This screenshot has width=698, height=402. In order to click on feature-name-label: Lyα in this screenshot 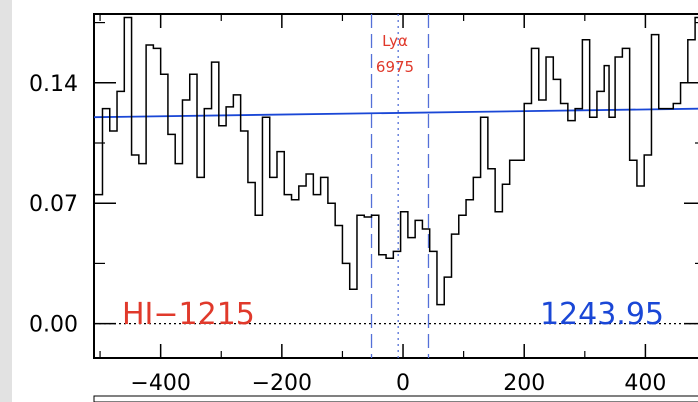, I will do `click(395, 41)`.